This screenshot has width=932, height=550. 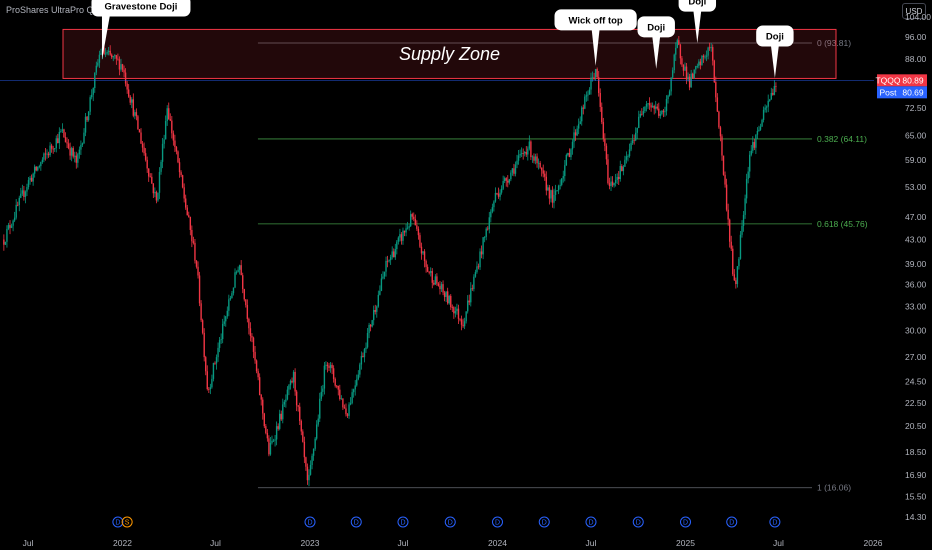 I want to click on annotation-callout: Doji, so click(x=775, y=51).